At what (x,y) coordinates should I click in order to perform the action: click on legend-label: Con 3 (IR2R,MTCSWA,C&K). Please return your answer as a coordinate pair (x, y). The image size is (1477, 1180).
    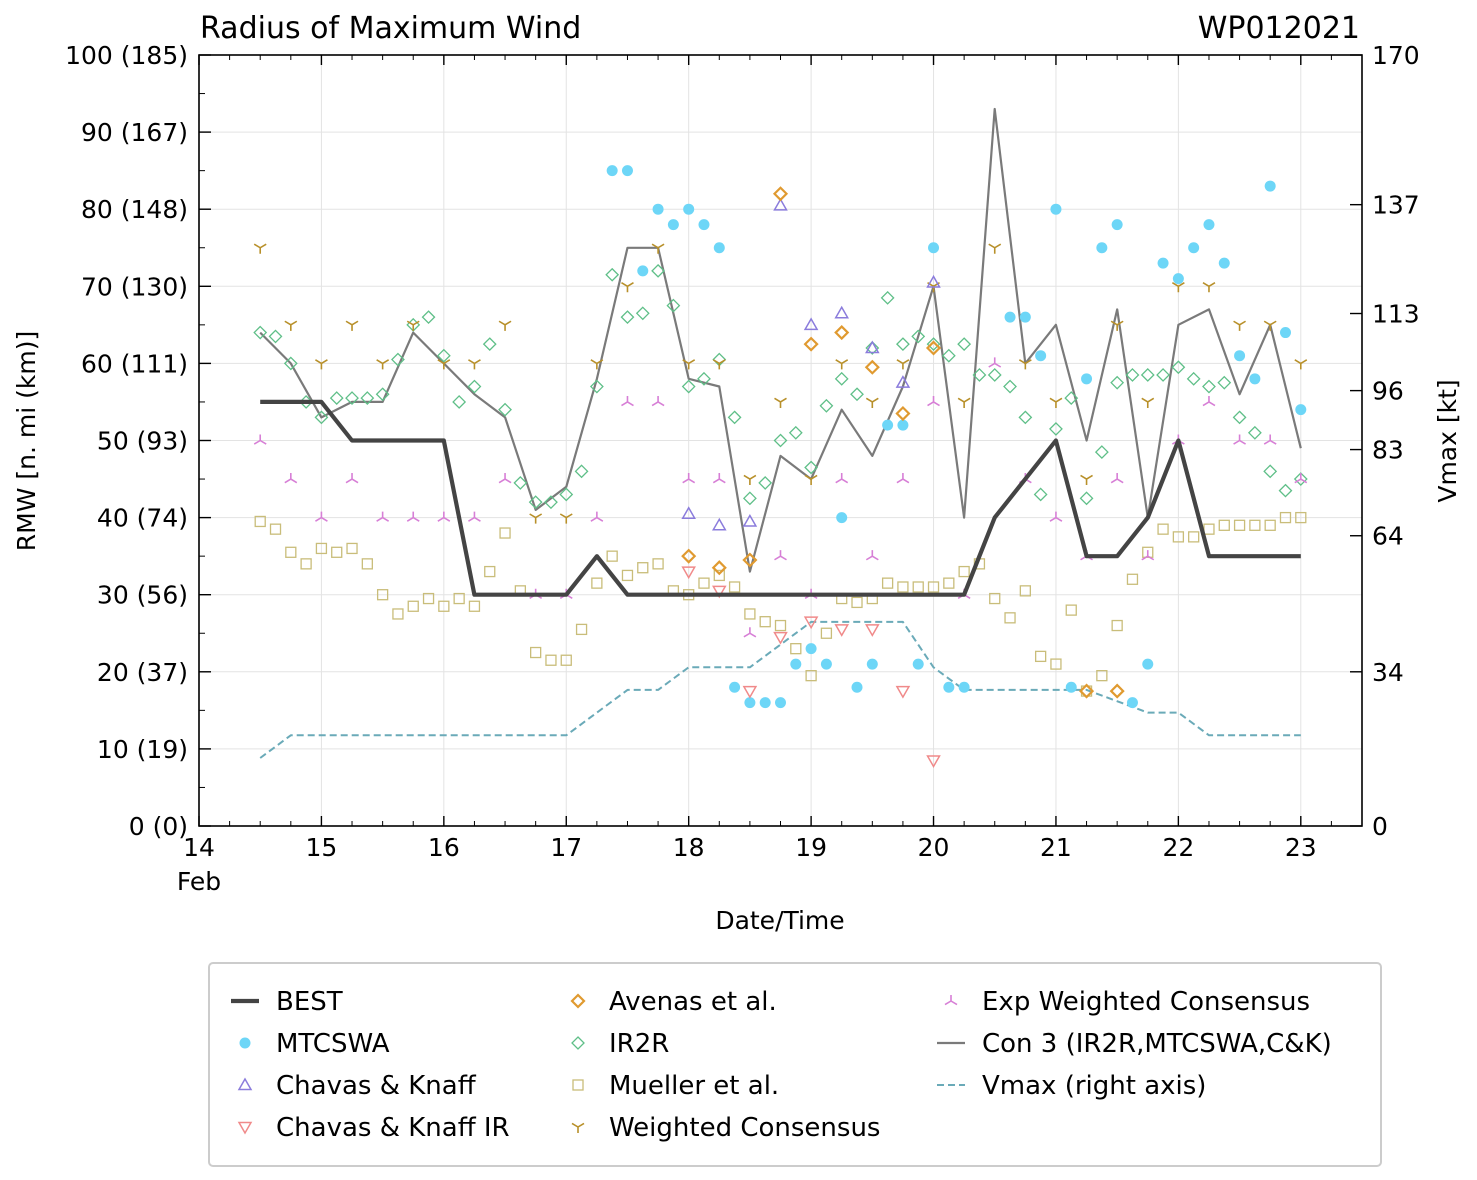
    Looking at the image, I should click on (1157, 1044).